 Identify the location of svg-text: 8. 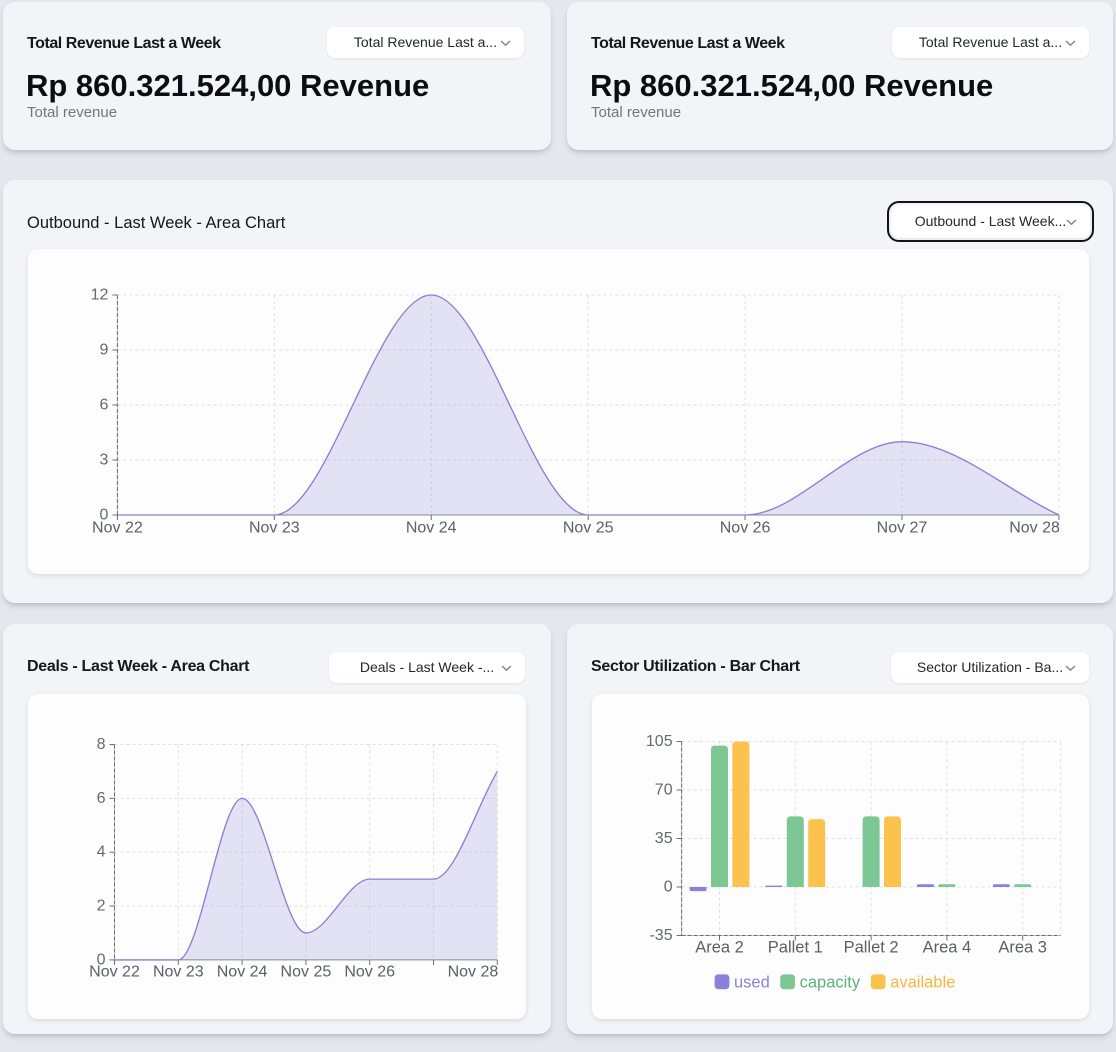
(101, 744).